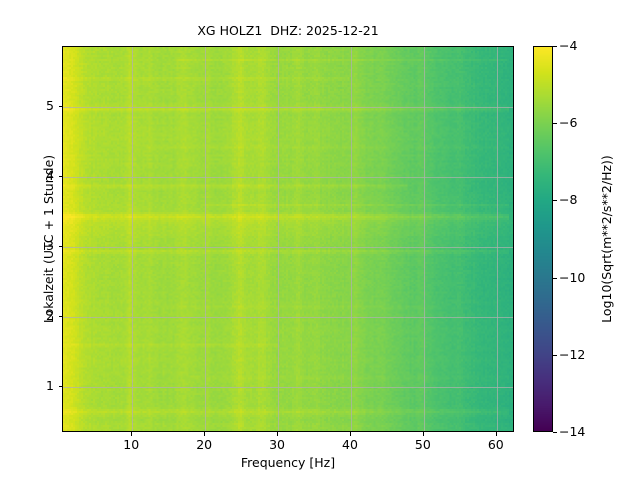  I want to click on colorbar-tick-label: −8, so click(568, 200).